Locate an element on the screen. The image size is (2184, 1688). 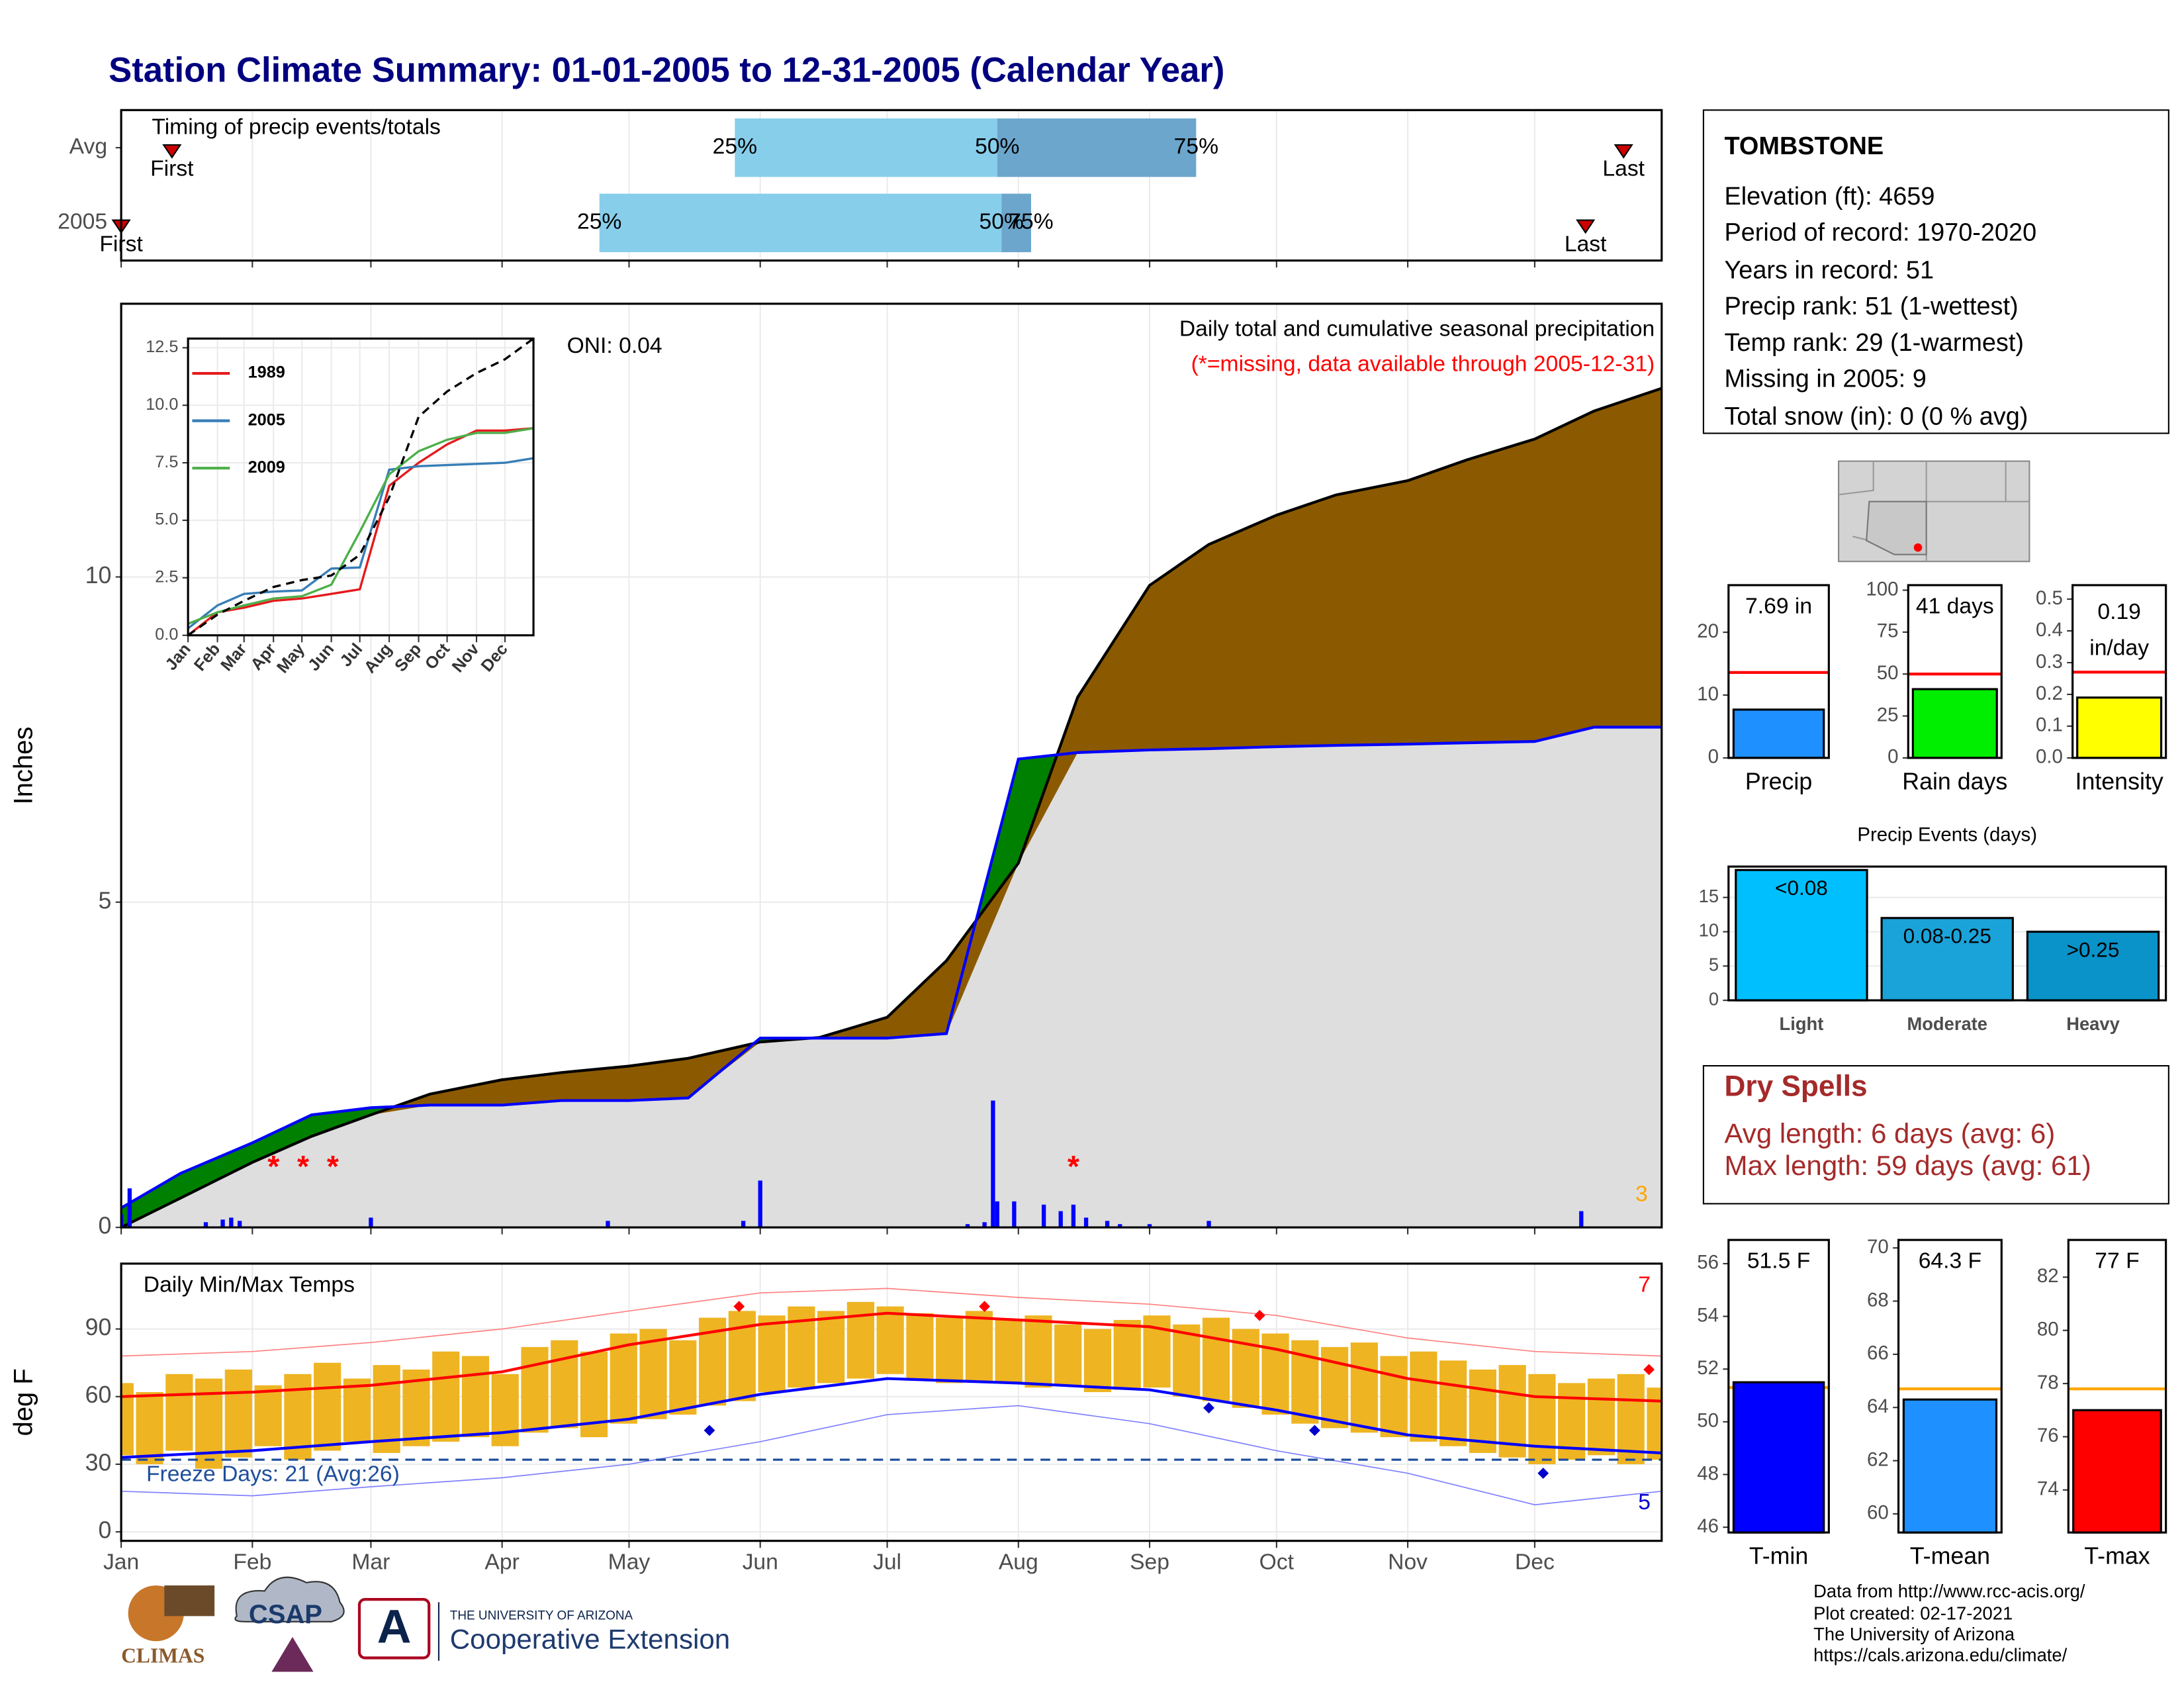
percentile-label: 50% is located at coordinates (1001, 222).